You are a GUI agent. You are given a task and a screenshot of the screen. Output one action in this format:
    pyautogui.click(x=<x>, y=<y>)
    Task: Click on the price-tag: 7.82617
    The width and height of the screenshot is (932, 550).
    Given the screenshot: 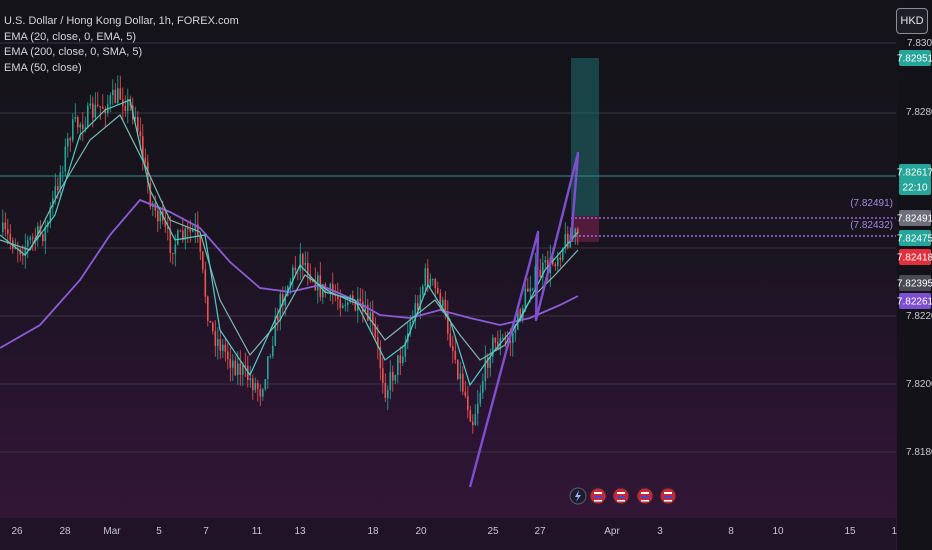 What is the action you would take?
    pyautogui.click(x=914, y=172)
    